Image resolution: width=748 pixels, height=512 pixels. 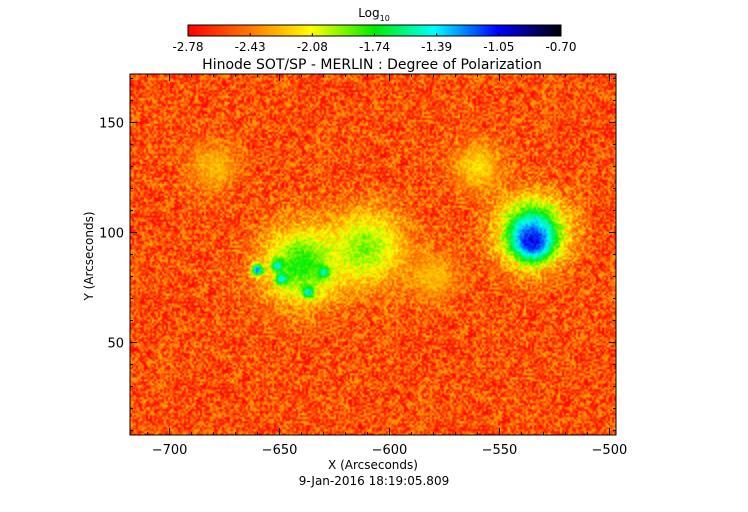 I want to click on y-tick-label: 100, so click(x=111, y=233).